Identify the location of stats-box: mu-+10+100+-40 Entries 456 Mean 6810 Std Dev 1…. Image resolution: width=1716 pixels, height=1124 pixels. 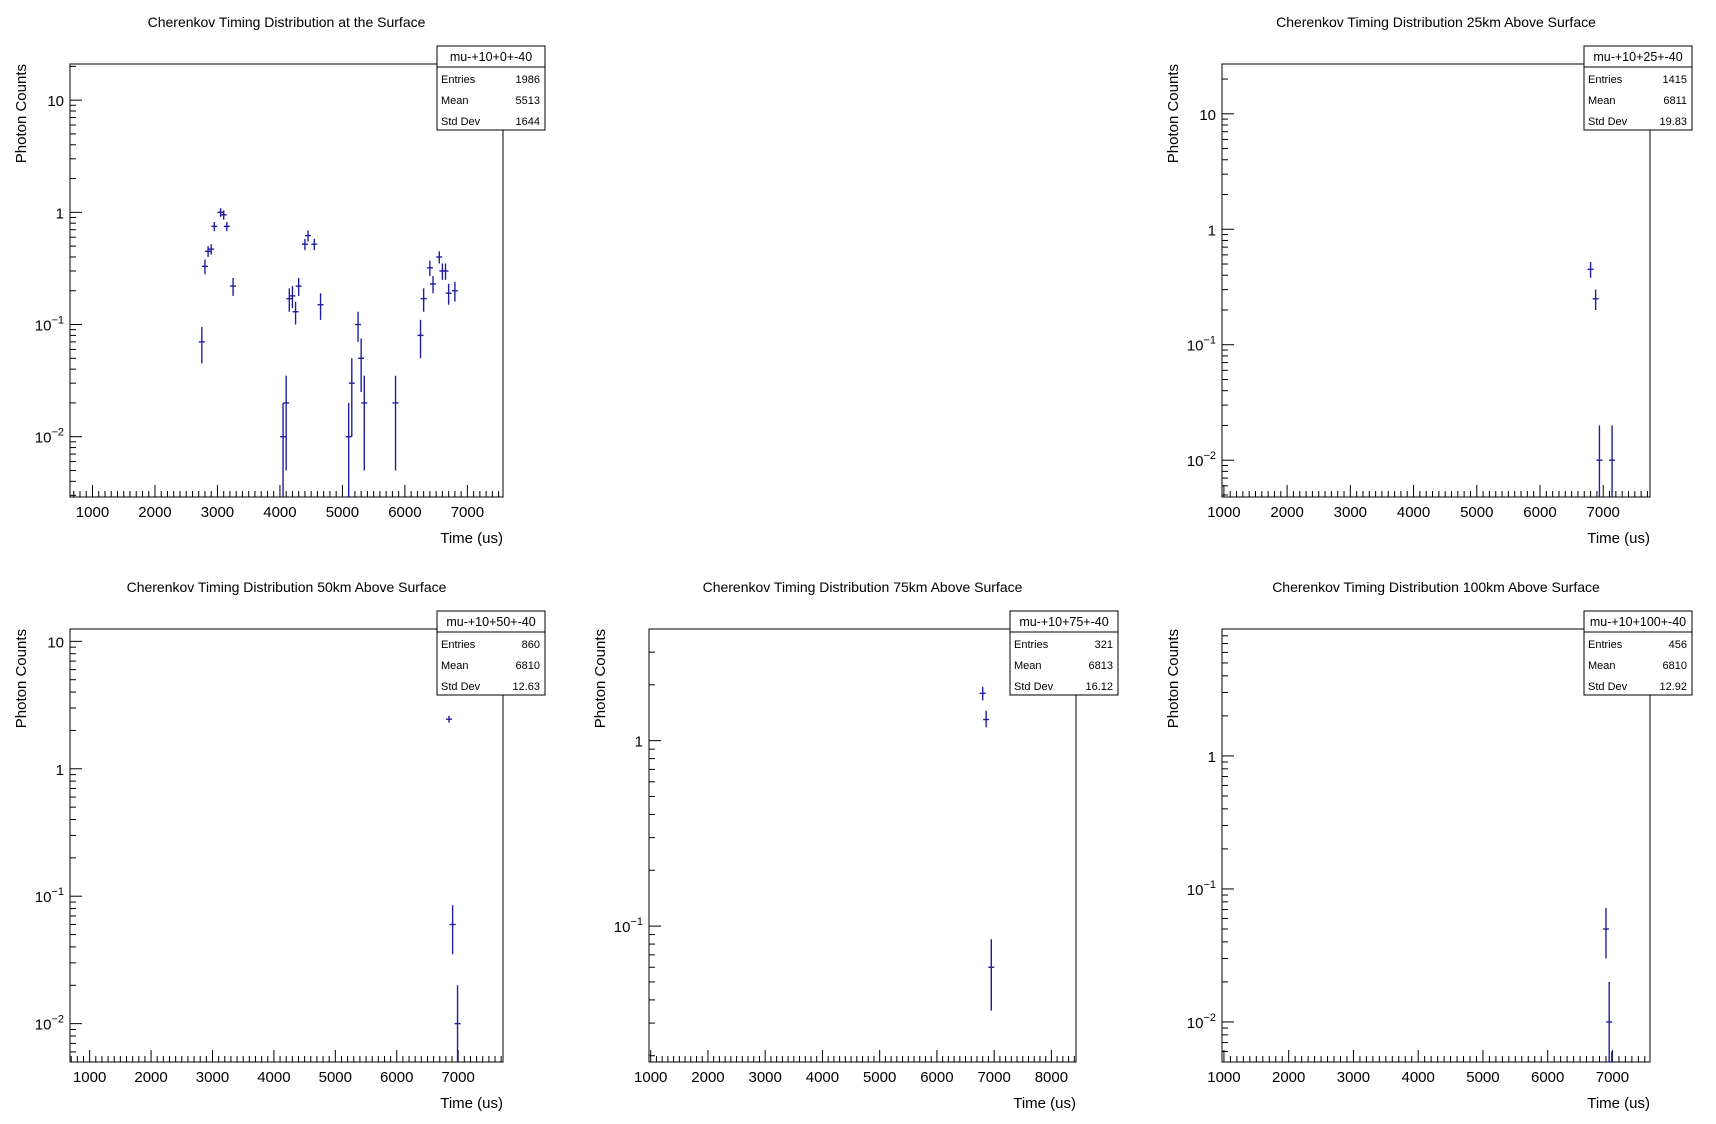
(1638, 653).